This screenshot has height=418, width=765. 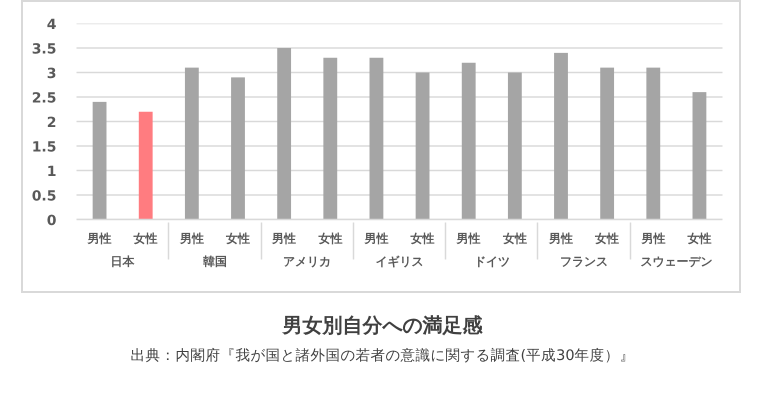 I want to click on x-tick-label: ドイツ, so click(x=492, y=261).